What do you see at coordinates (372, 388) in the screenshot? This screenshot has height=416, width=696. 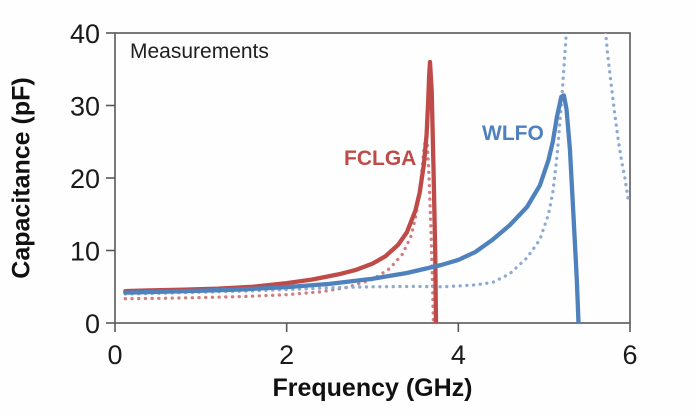 I see `x-axis-title: Frequency (GHz)` at bounding box center [372, 388].